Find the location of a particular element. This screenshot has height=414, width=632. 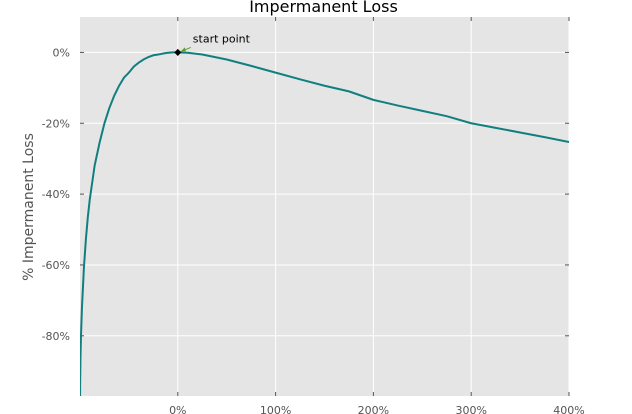

start-point-annotation: start point is located at coordinates (212, 44).